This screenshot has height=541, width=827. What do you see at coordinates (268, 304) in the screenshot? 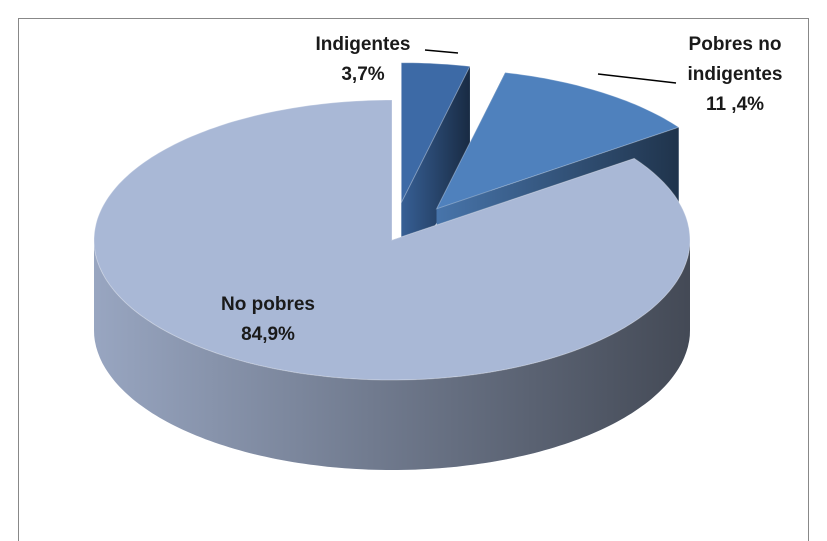
I see `category-label: No pobres` at bounding box center [268, 304].